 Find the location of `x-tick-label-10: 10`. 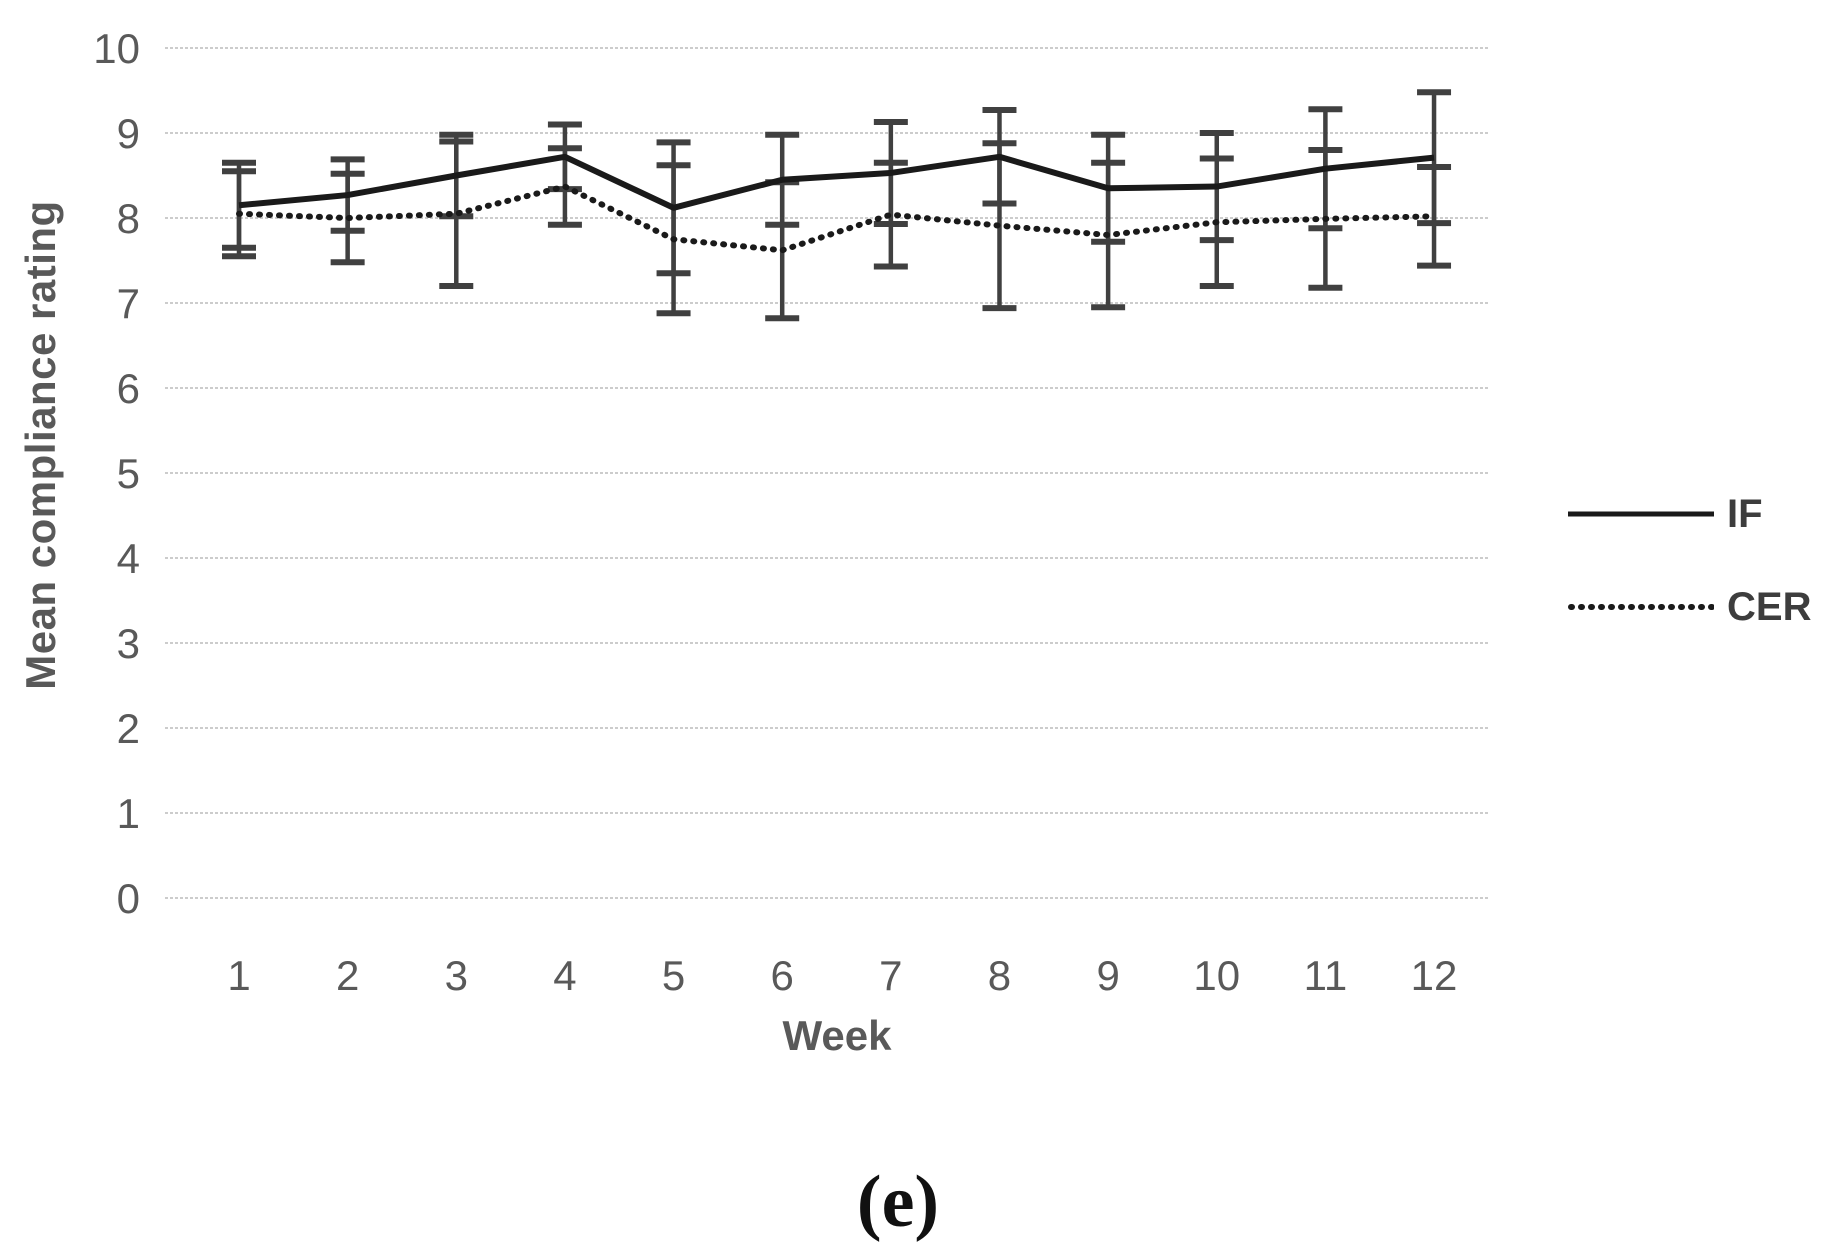

x-tick-label-10: 10 is located at coordinates (1216, 975).